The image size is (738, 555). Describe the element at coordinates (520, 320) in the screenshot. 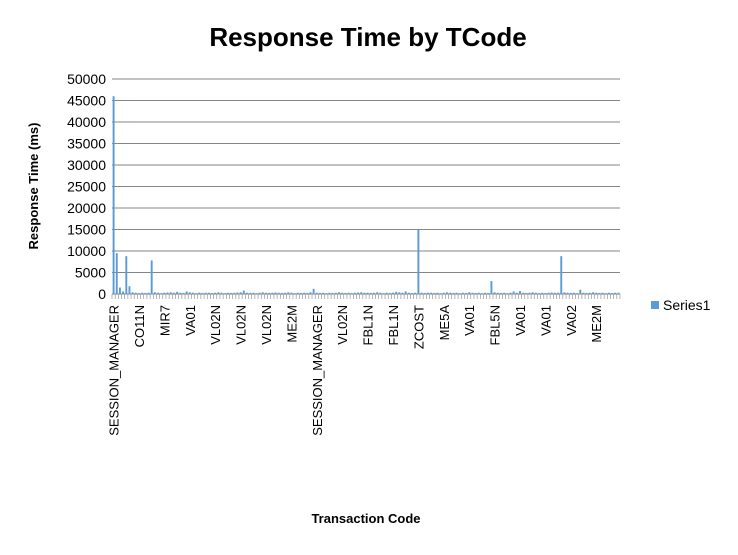

I see `x-tick-label: VA01` at that location.